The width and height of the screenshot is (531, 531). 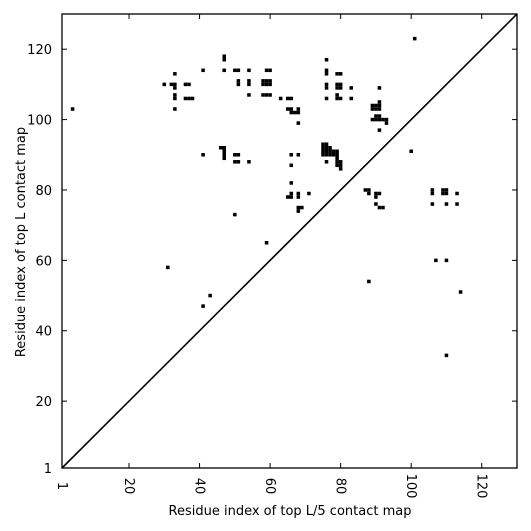 I want to click on x-tick-label: 60, so click(x=269, y=486).